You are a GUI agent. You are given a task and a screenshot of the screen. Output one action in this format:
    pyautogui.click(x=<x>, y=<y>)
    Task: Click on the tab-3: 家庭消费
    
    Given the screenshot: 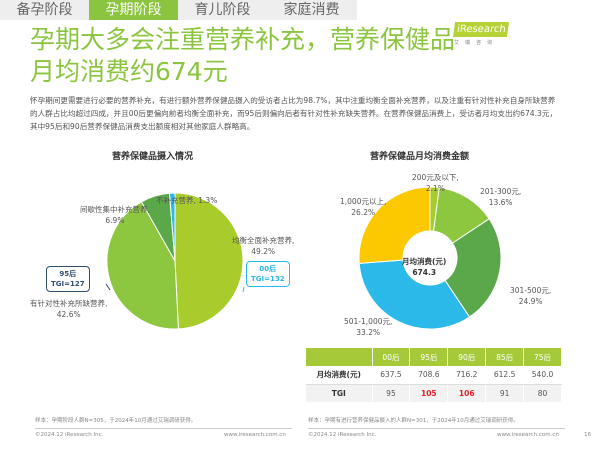 What is the action you would take?
    pyautogui.click(x=311, y=10)
    